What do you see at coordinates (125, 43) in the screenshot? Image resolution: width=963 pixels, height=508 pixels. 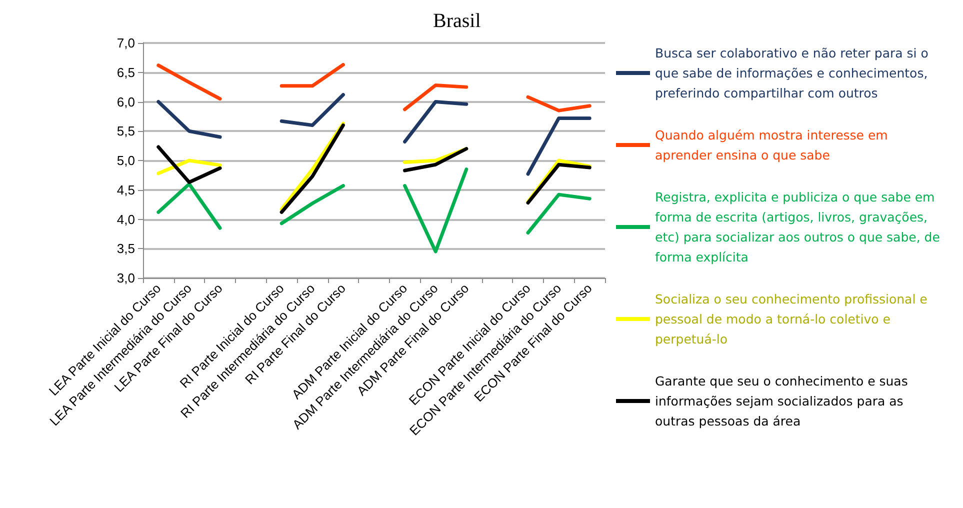 I see `y-tick-label: 7,0` at bounding box center [125, 43].